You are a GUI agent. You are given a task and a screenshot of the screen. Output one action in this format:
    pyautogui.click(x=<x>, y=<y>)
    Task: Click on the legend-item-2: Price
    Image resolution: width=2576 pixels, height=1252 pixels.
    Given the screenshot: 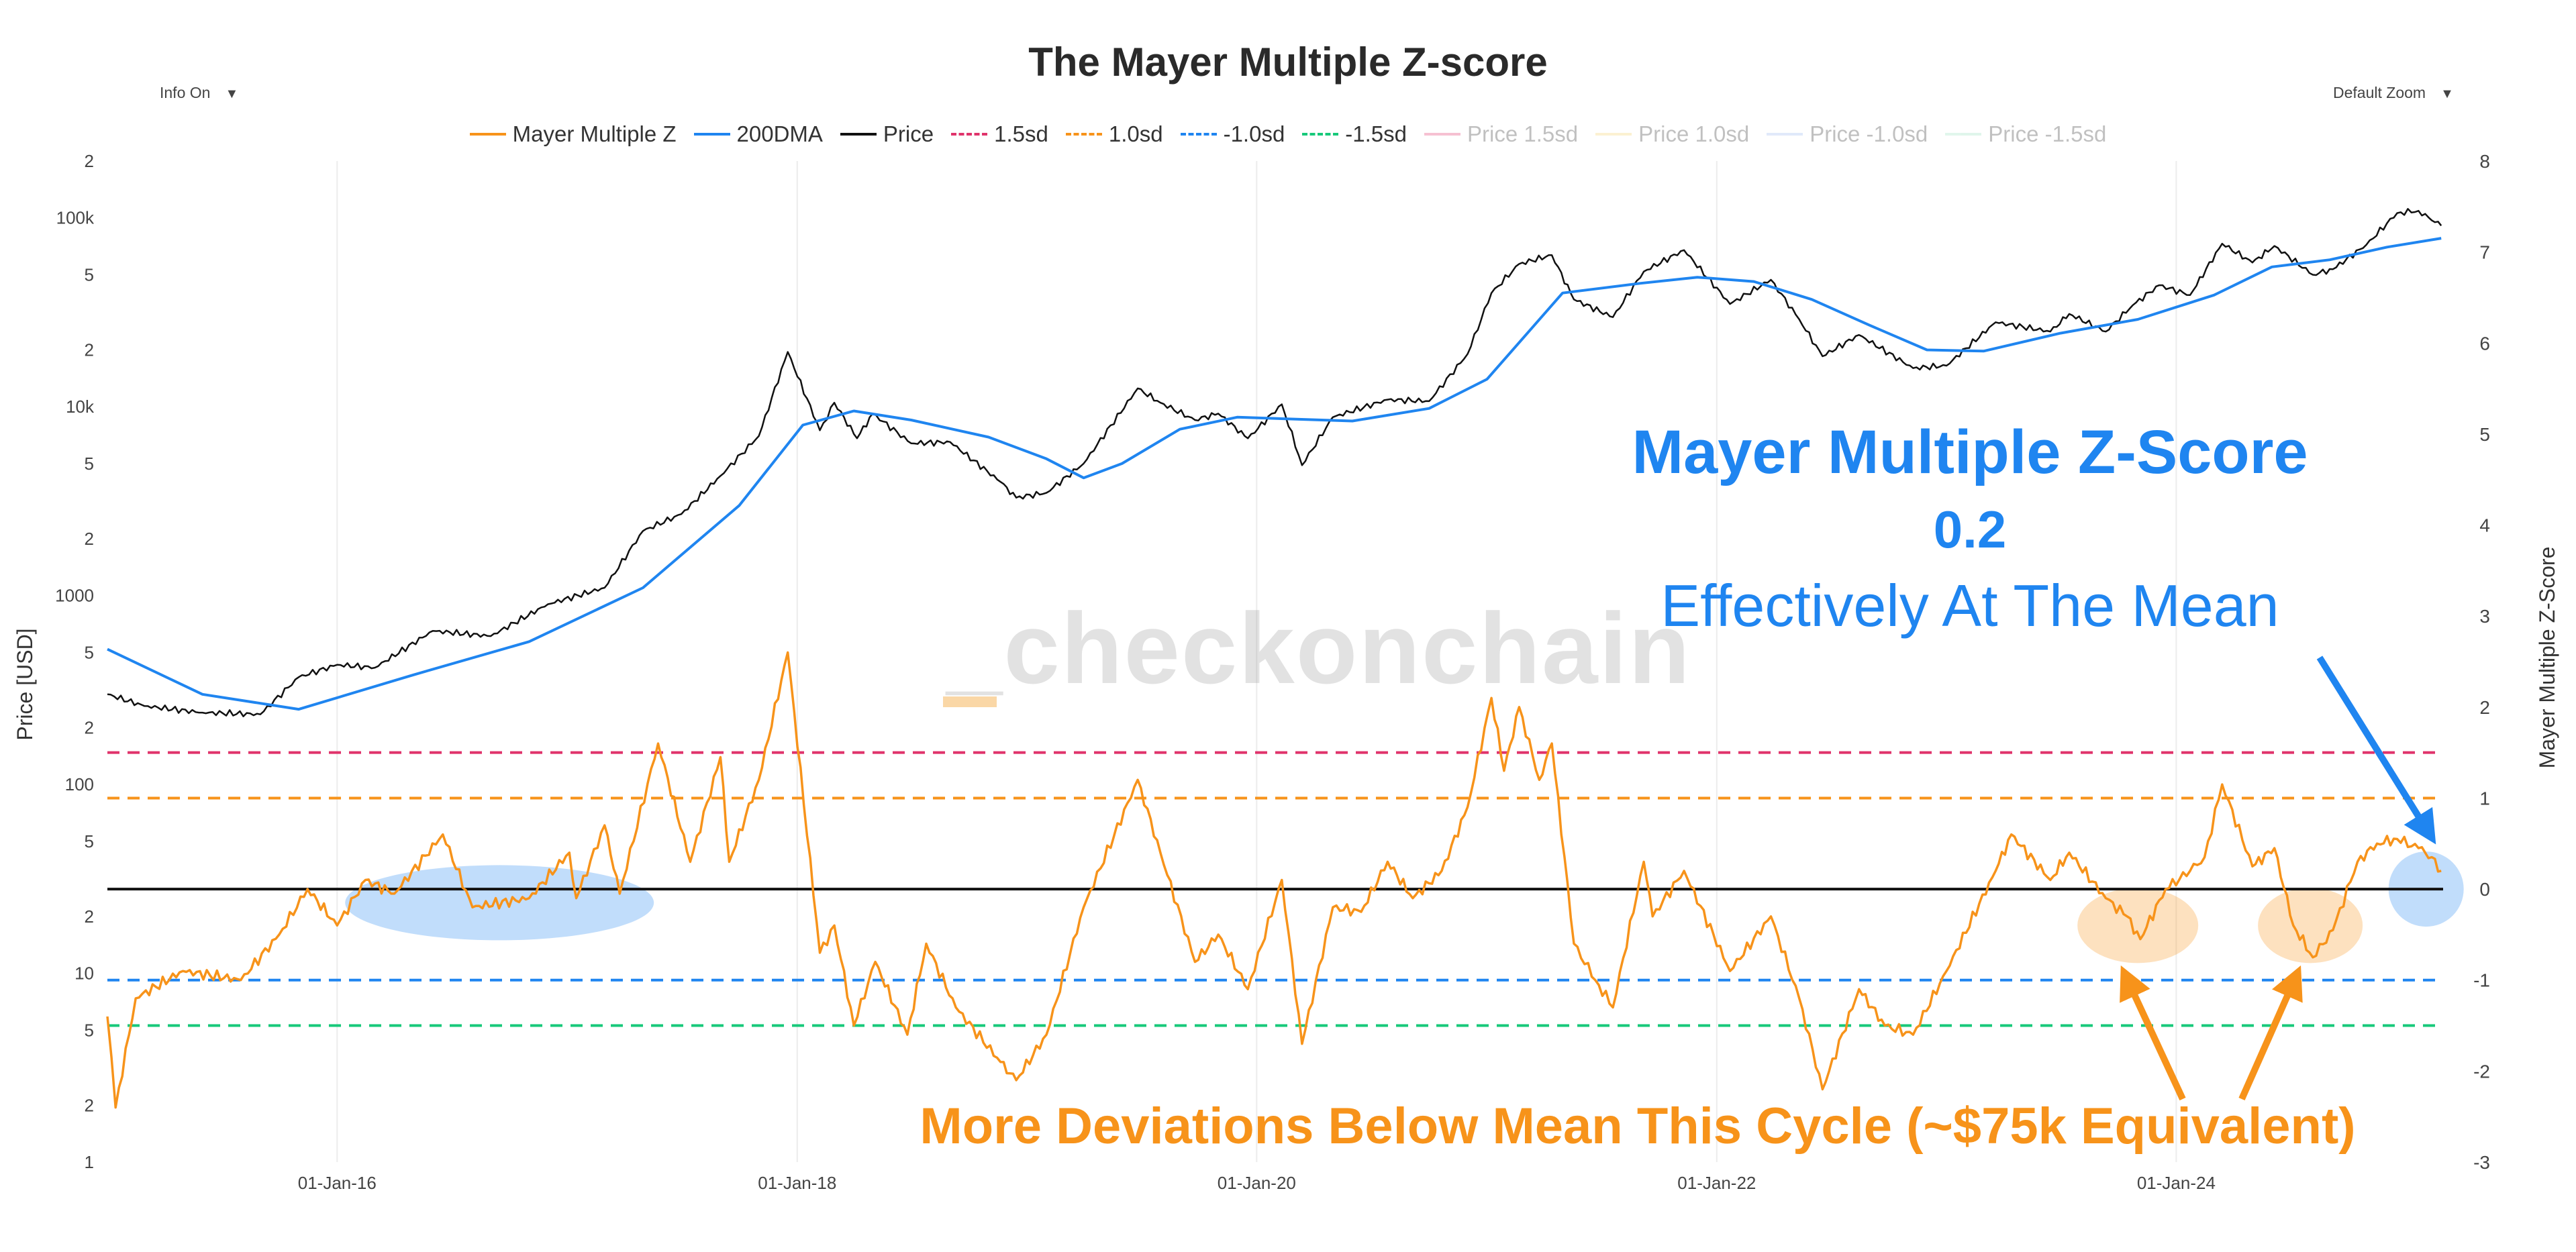 What is the action you would take?
    pyautogui.click(x=887, y=134)
    